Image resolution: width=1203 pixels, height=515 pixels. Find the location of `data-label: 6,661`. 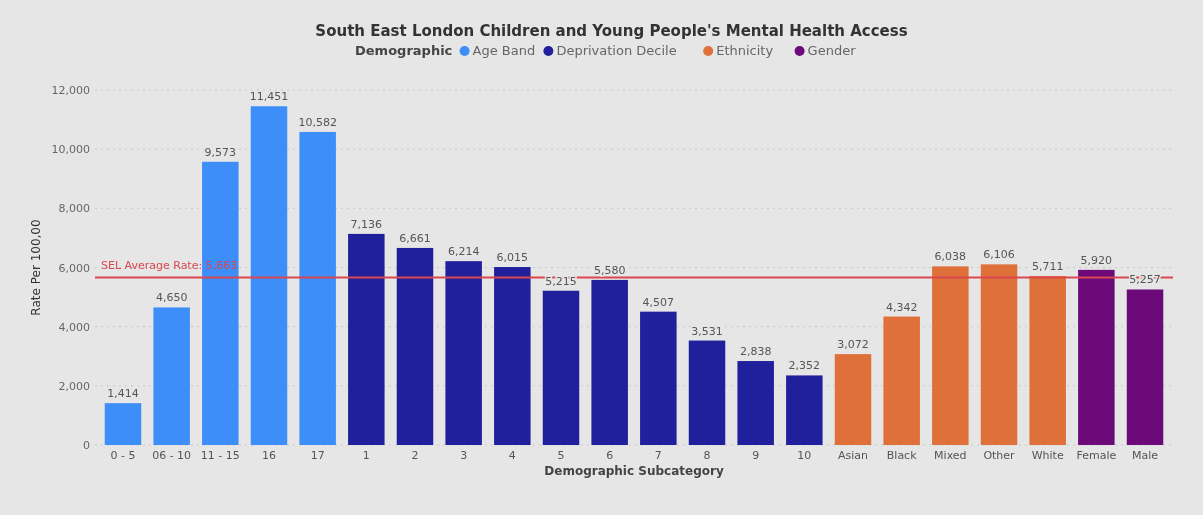

data-label: 6,661 is located at coordinates (415, 238).